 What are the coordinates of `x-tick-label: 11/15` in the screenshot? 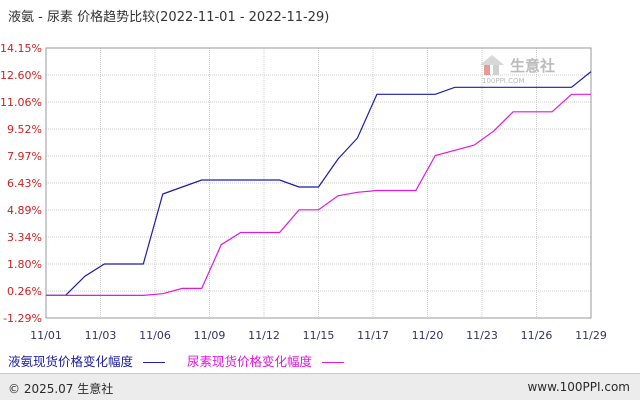 It's located at (319, 335).